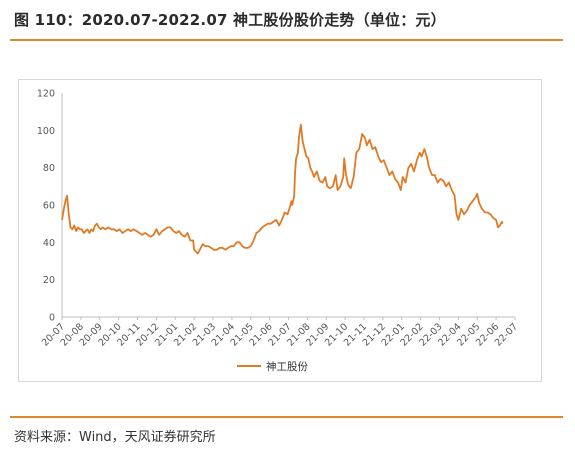 The width and height of the screenshot is (575, 457). I want to click on source-note: 资料来源：Wind，天风证券研究所, so click(115, 437).